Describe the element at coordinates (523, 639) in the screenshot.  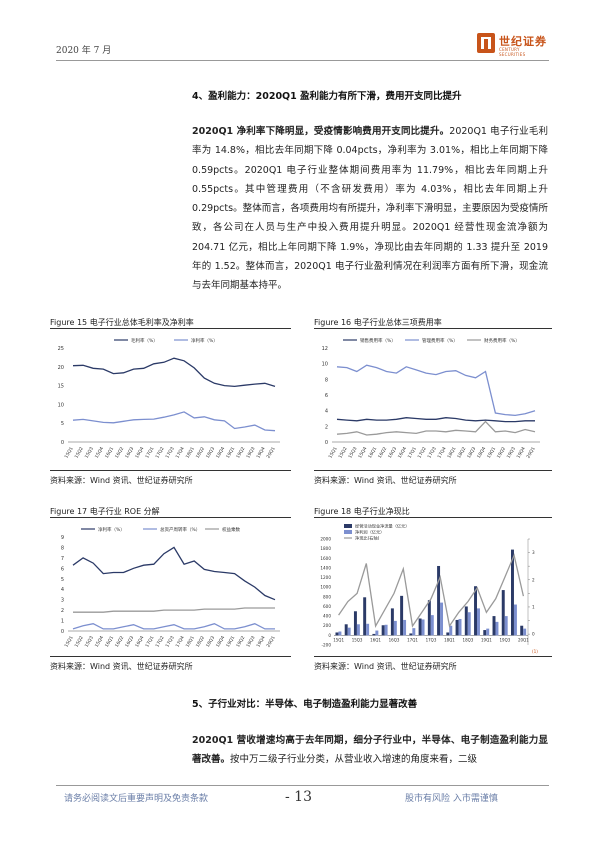
I see `fig18-xtick-20: 20Q1` at that location.